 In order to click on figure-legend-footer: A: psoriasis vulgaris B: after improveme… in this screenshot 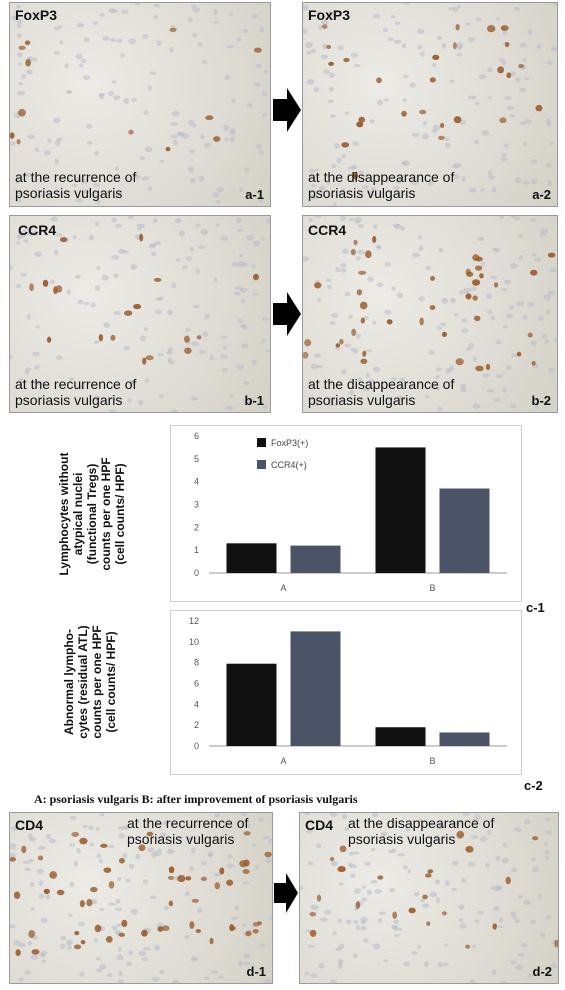, I will do `click(196, 799)`.